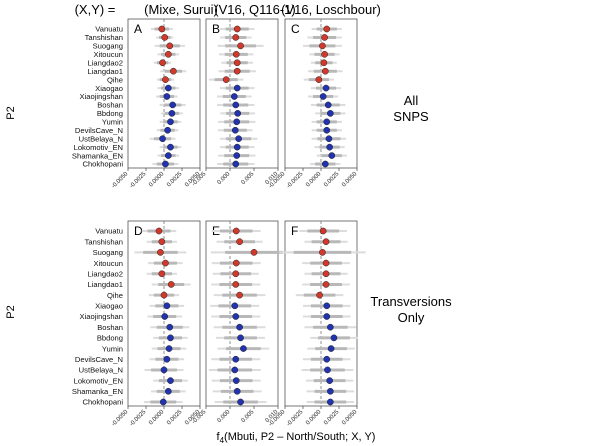  Describe the element at coordinates (97, 155) in the screenshot. I see `population-label-shamanka_en: Shamanka_EN` at that location.